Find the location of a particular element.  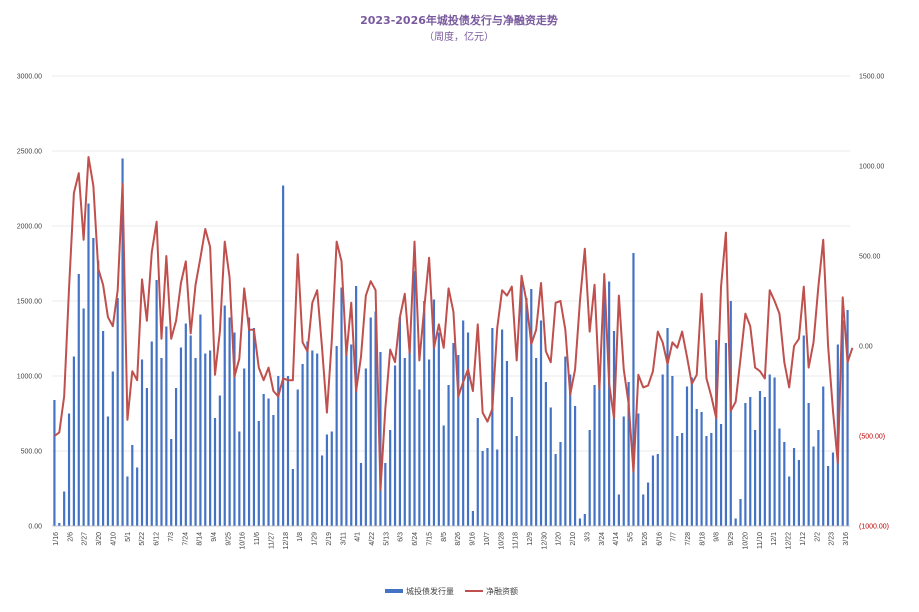

left-tick-label: 3000.00 is located at coordinates (29, 77).